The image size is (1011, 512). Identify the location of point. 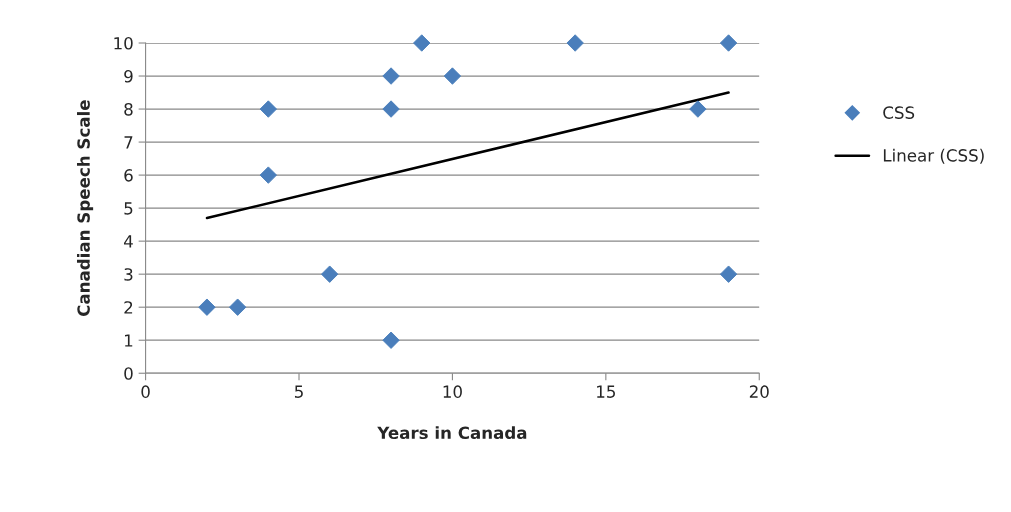
(391, 76).